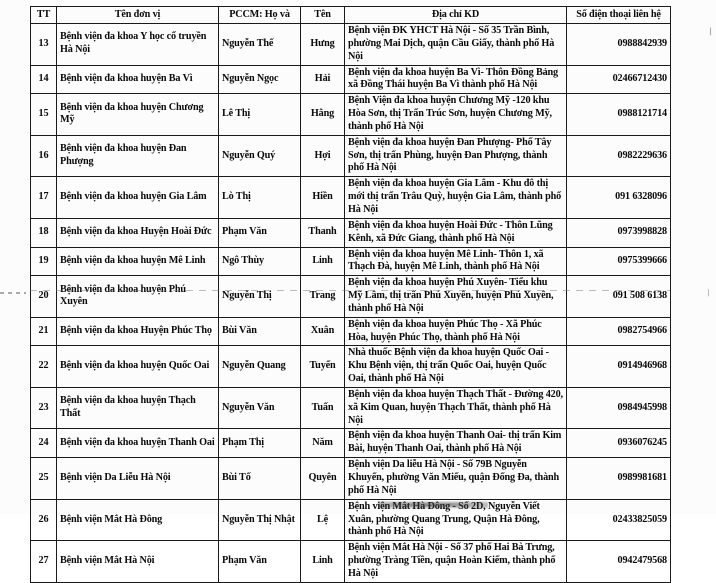 The image size is (716, 583). Describe the element at coordinates (43, 296) in the screenshot. I see `row-cell-tt: 20` at that location.